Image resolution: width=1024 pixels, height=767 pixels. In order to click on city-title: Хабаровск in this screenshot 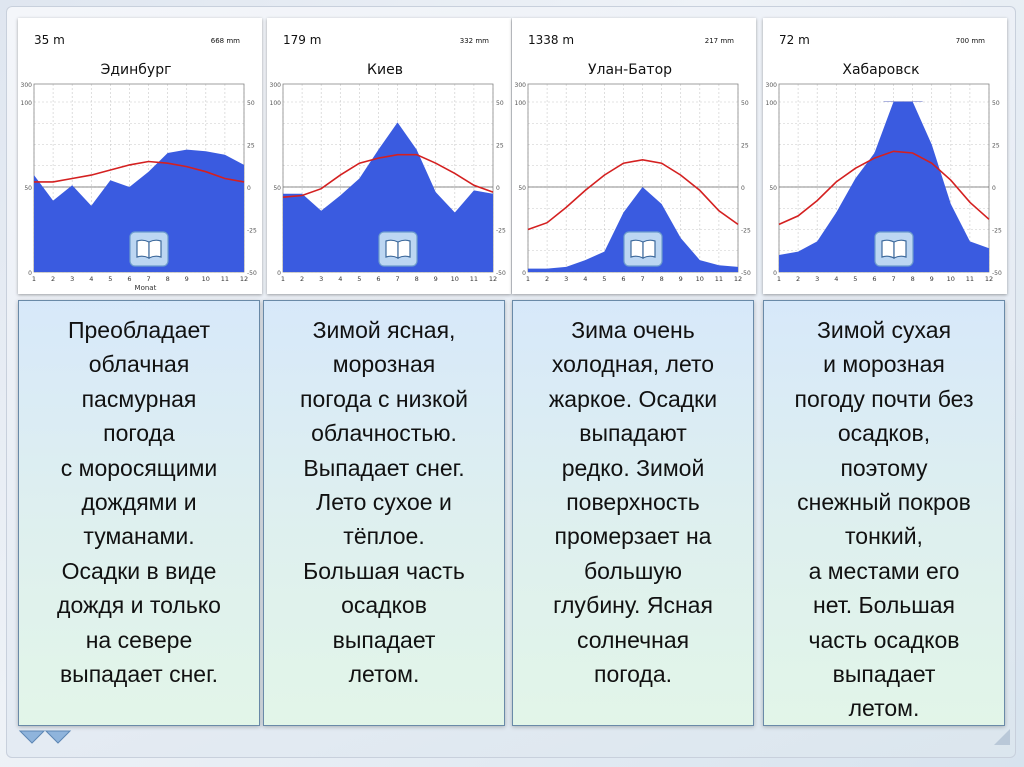, I will do `click(880, 70)`.